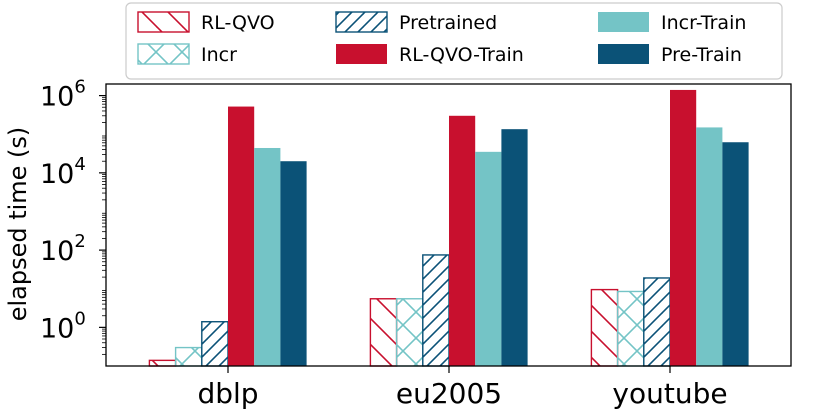 The height and width of the screenshot is (415, 830). I want to click on legend-label-pretrained: Pretrained, so click(448, 23).